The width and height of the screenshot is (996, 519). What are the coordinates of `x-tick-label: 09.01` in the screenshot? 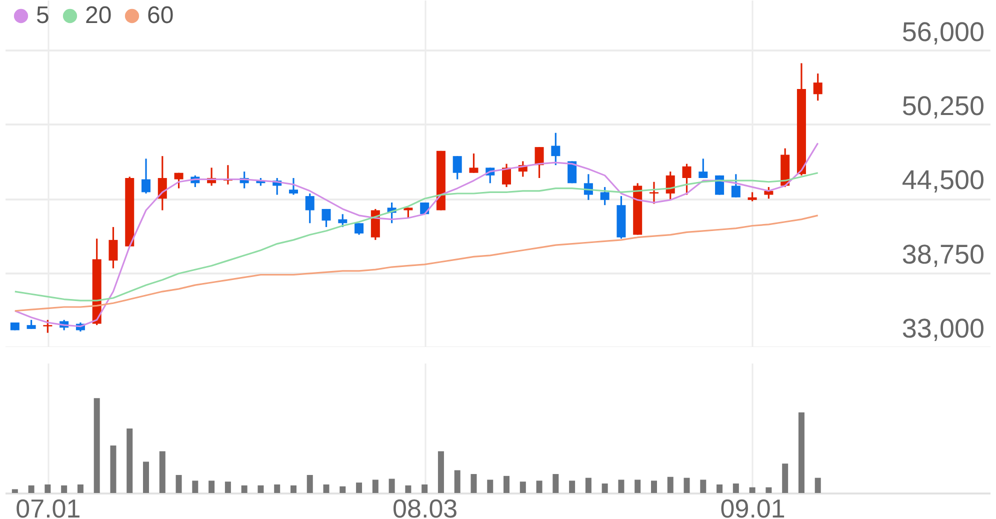 It's located at (753, 506).